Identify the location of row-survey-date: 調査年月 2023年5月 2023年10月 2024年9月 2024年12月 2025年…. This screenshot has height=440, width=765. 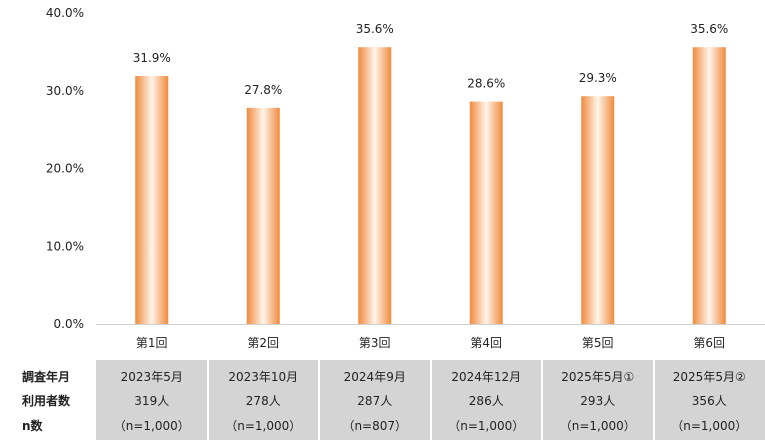
(382, 377).